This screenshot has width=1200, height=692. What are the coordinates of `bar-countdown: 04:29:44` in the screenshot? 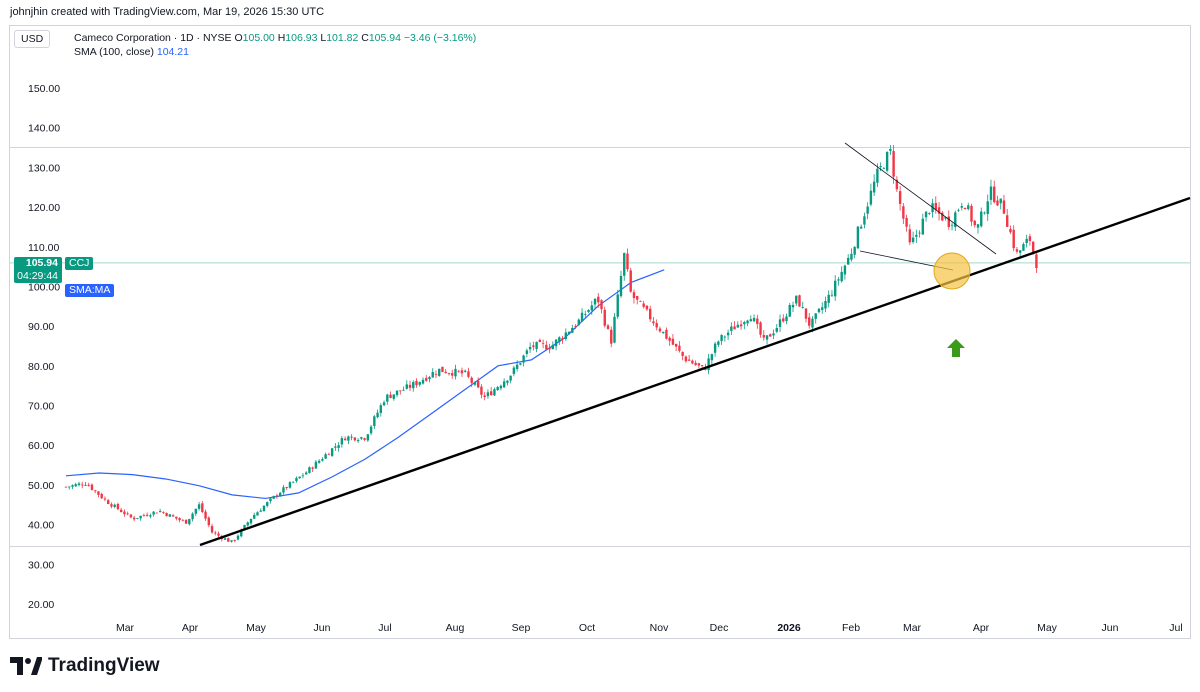 It's located at (37, 276).